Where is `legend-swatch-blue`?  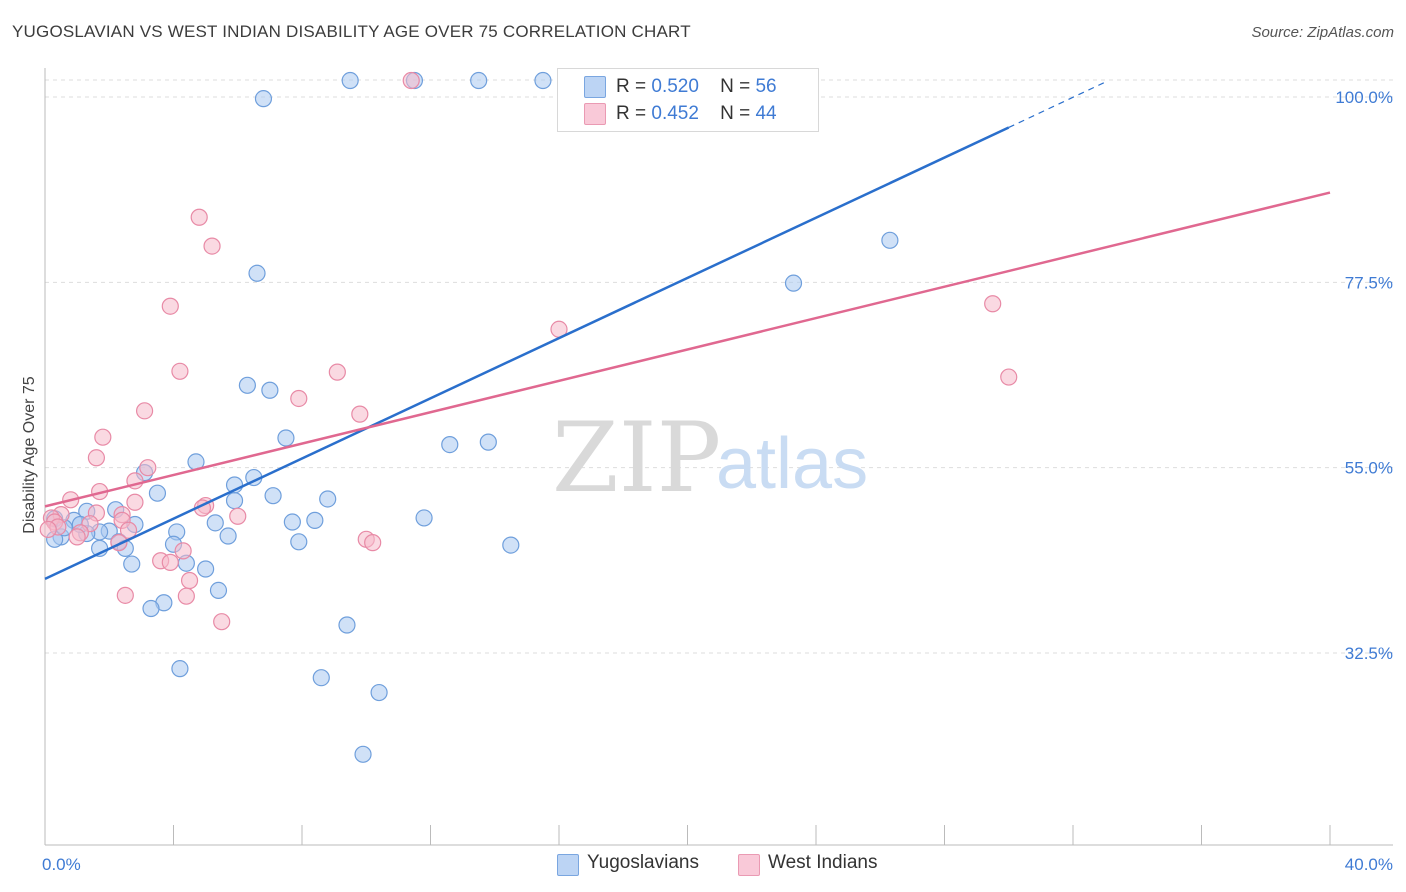 legend-swatch-blue is located at coordinates (595, 87).